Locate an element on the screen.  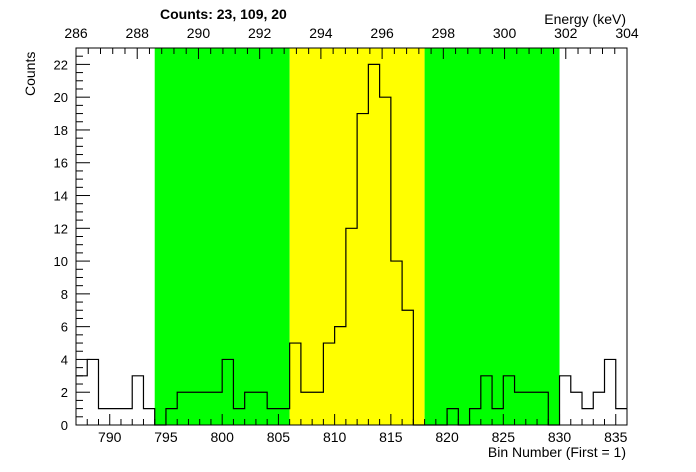
top-tick-label: 290 is located at coordinates (199, 33).